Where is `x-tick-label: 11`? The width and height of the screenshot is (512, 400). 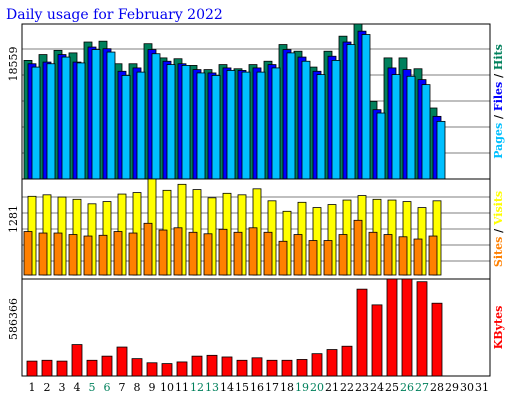 x-tick-label: 11 is located at coordinates (182, 387).